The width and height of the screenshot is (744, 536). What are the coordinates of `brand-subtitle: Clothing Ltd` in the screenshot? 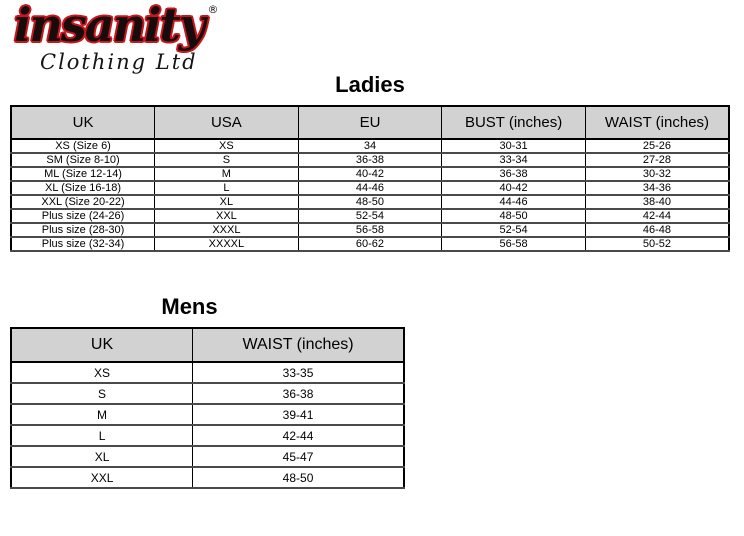 It's located at (119, 62).